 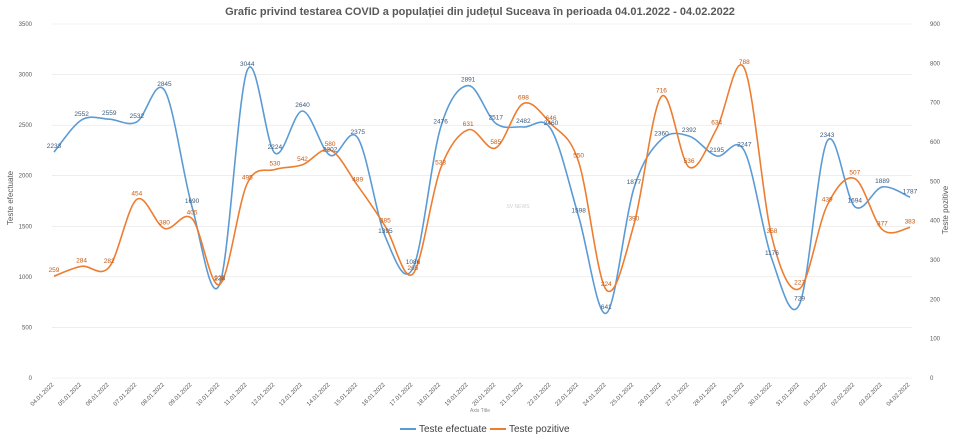 I want to click on data-label: 2343, so click(x=827, y=135).